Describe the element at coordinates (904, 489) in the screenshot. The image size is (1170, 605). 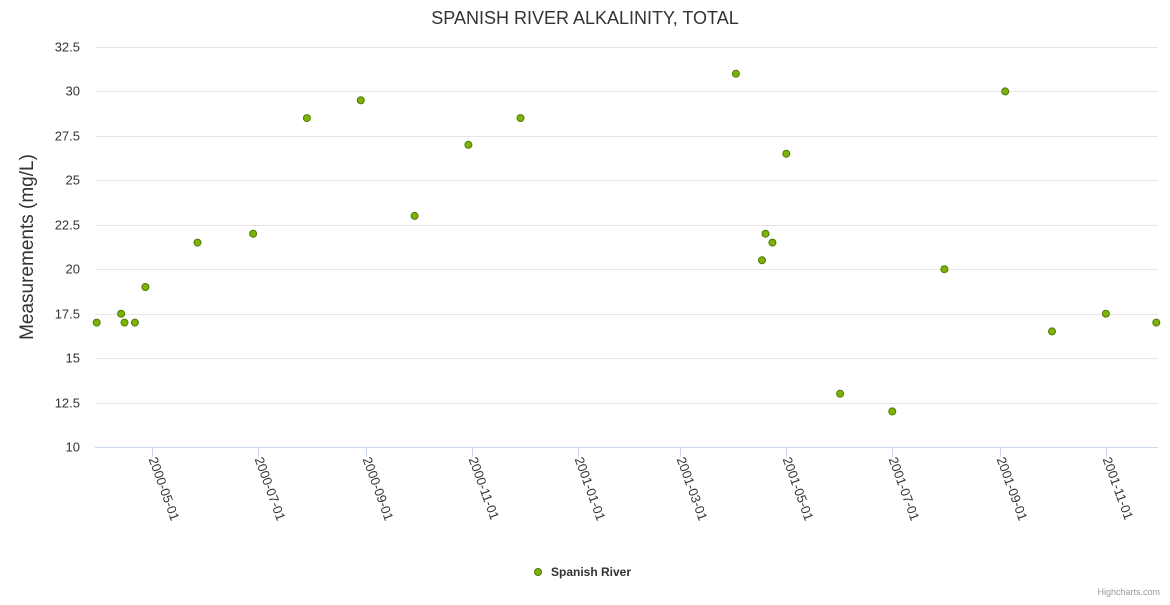
I see `x-tick-label: 2001-07-01` at that location.